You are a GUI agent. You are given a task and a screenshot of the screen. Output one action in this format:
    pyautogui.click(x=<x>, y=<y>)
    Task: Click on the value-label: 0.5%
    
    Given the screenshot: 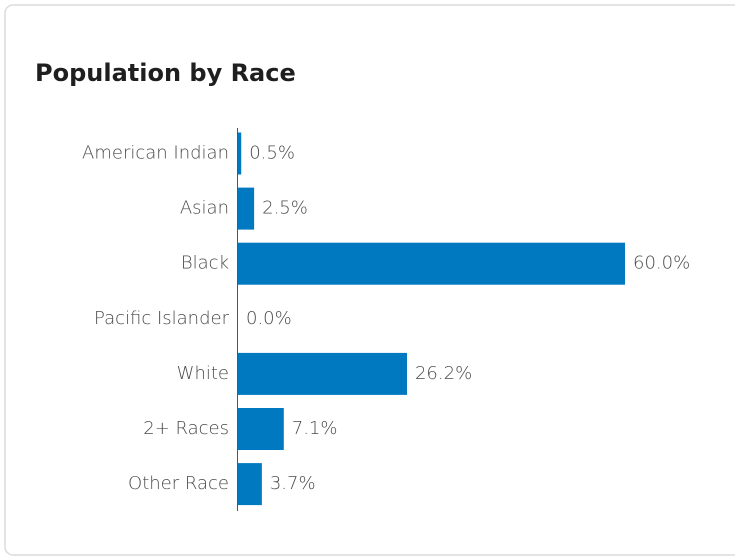 What is the action you would take?
    pyautogui.click(x=272, y=153)
    